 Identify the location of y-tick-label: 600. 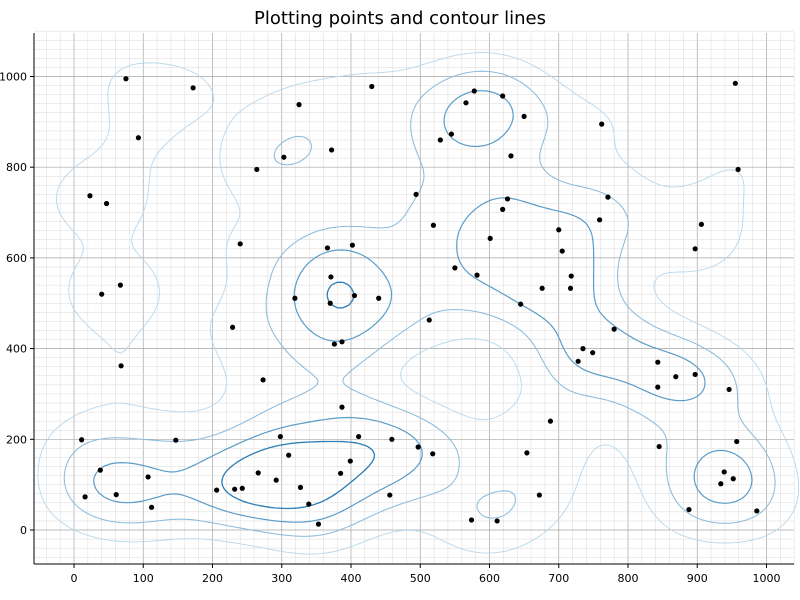
(16, 258).